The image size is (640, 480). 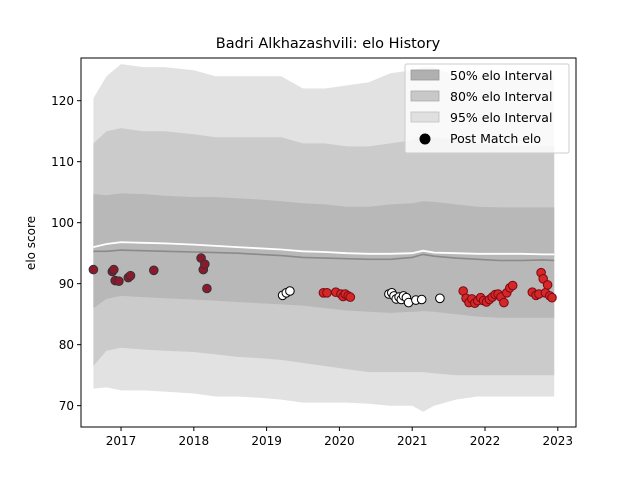 I want to click on legend-marker-post-match, so click(x=425, y=139).